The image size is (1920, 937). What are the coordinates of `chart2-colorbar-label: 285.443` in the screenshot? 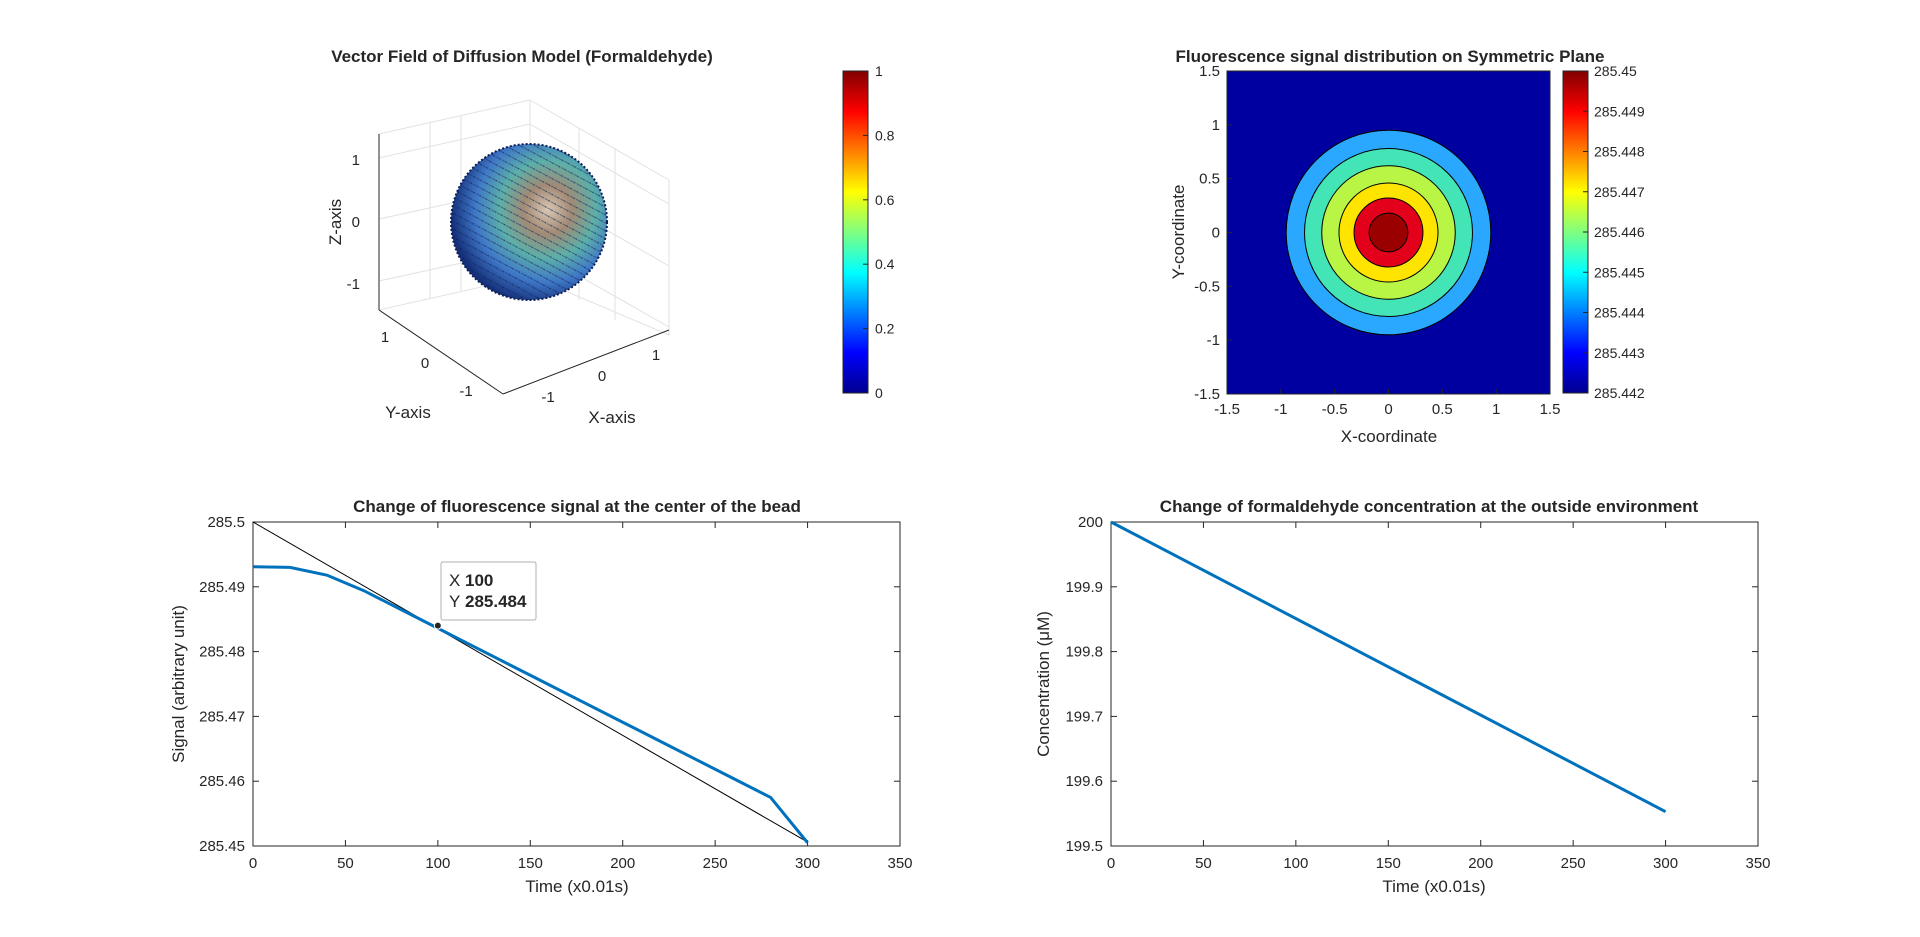 It's located at (1619, 353).